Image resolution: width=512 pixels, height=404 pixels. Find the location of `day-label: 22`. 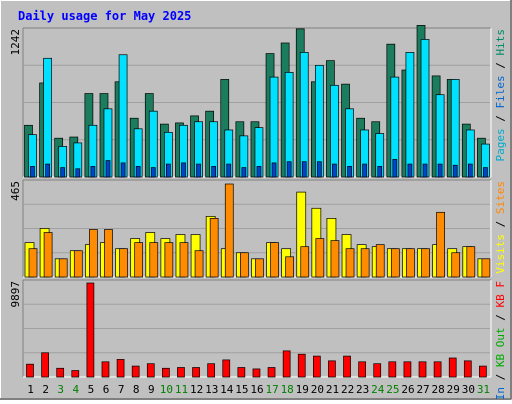

day-label: 22 is located at coordinates (347, 389).